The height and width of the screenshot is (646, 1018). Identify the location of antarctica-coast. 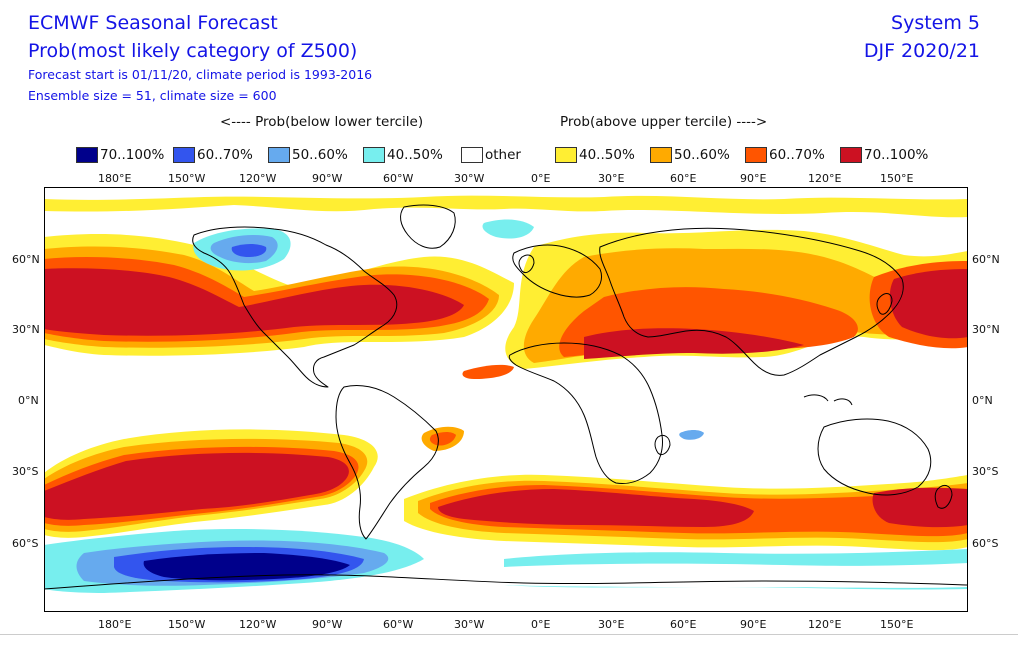
(506, 582).